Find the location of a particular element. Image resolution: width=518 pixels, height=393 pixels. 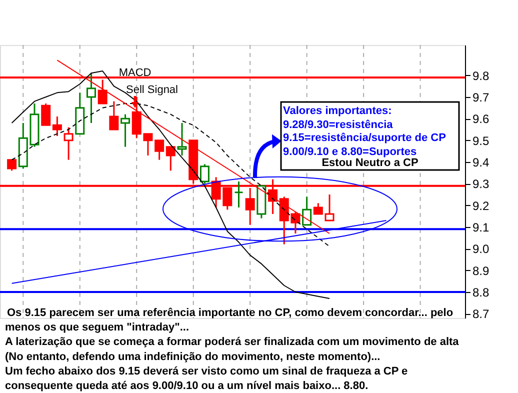

y-tick-label: 9.7 is located at coordinates (481, 97).